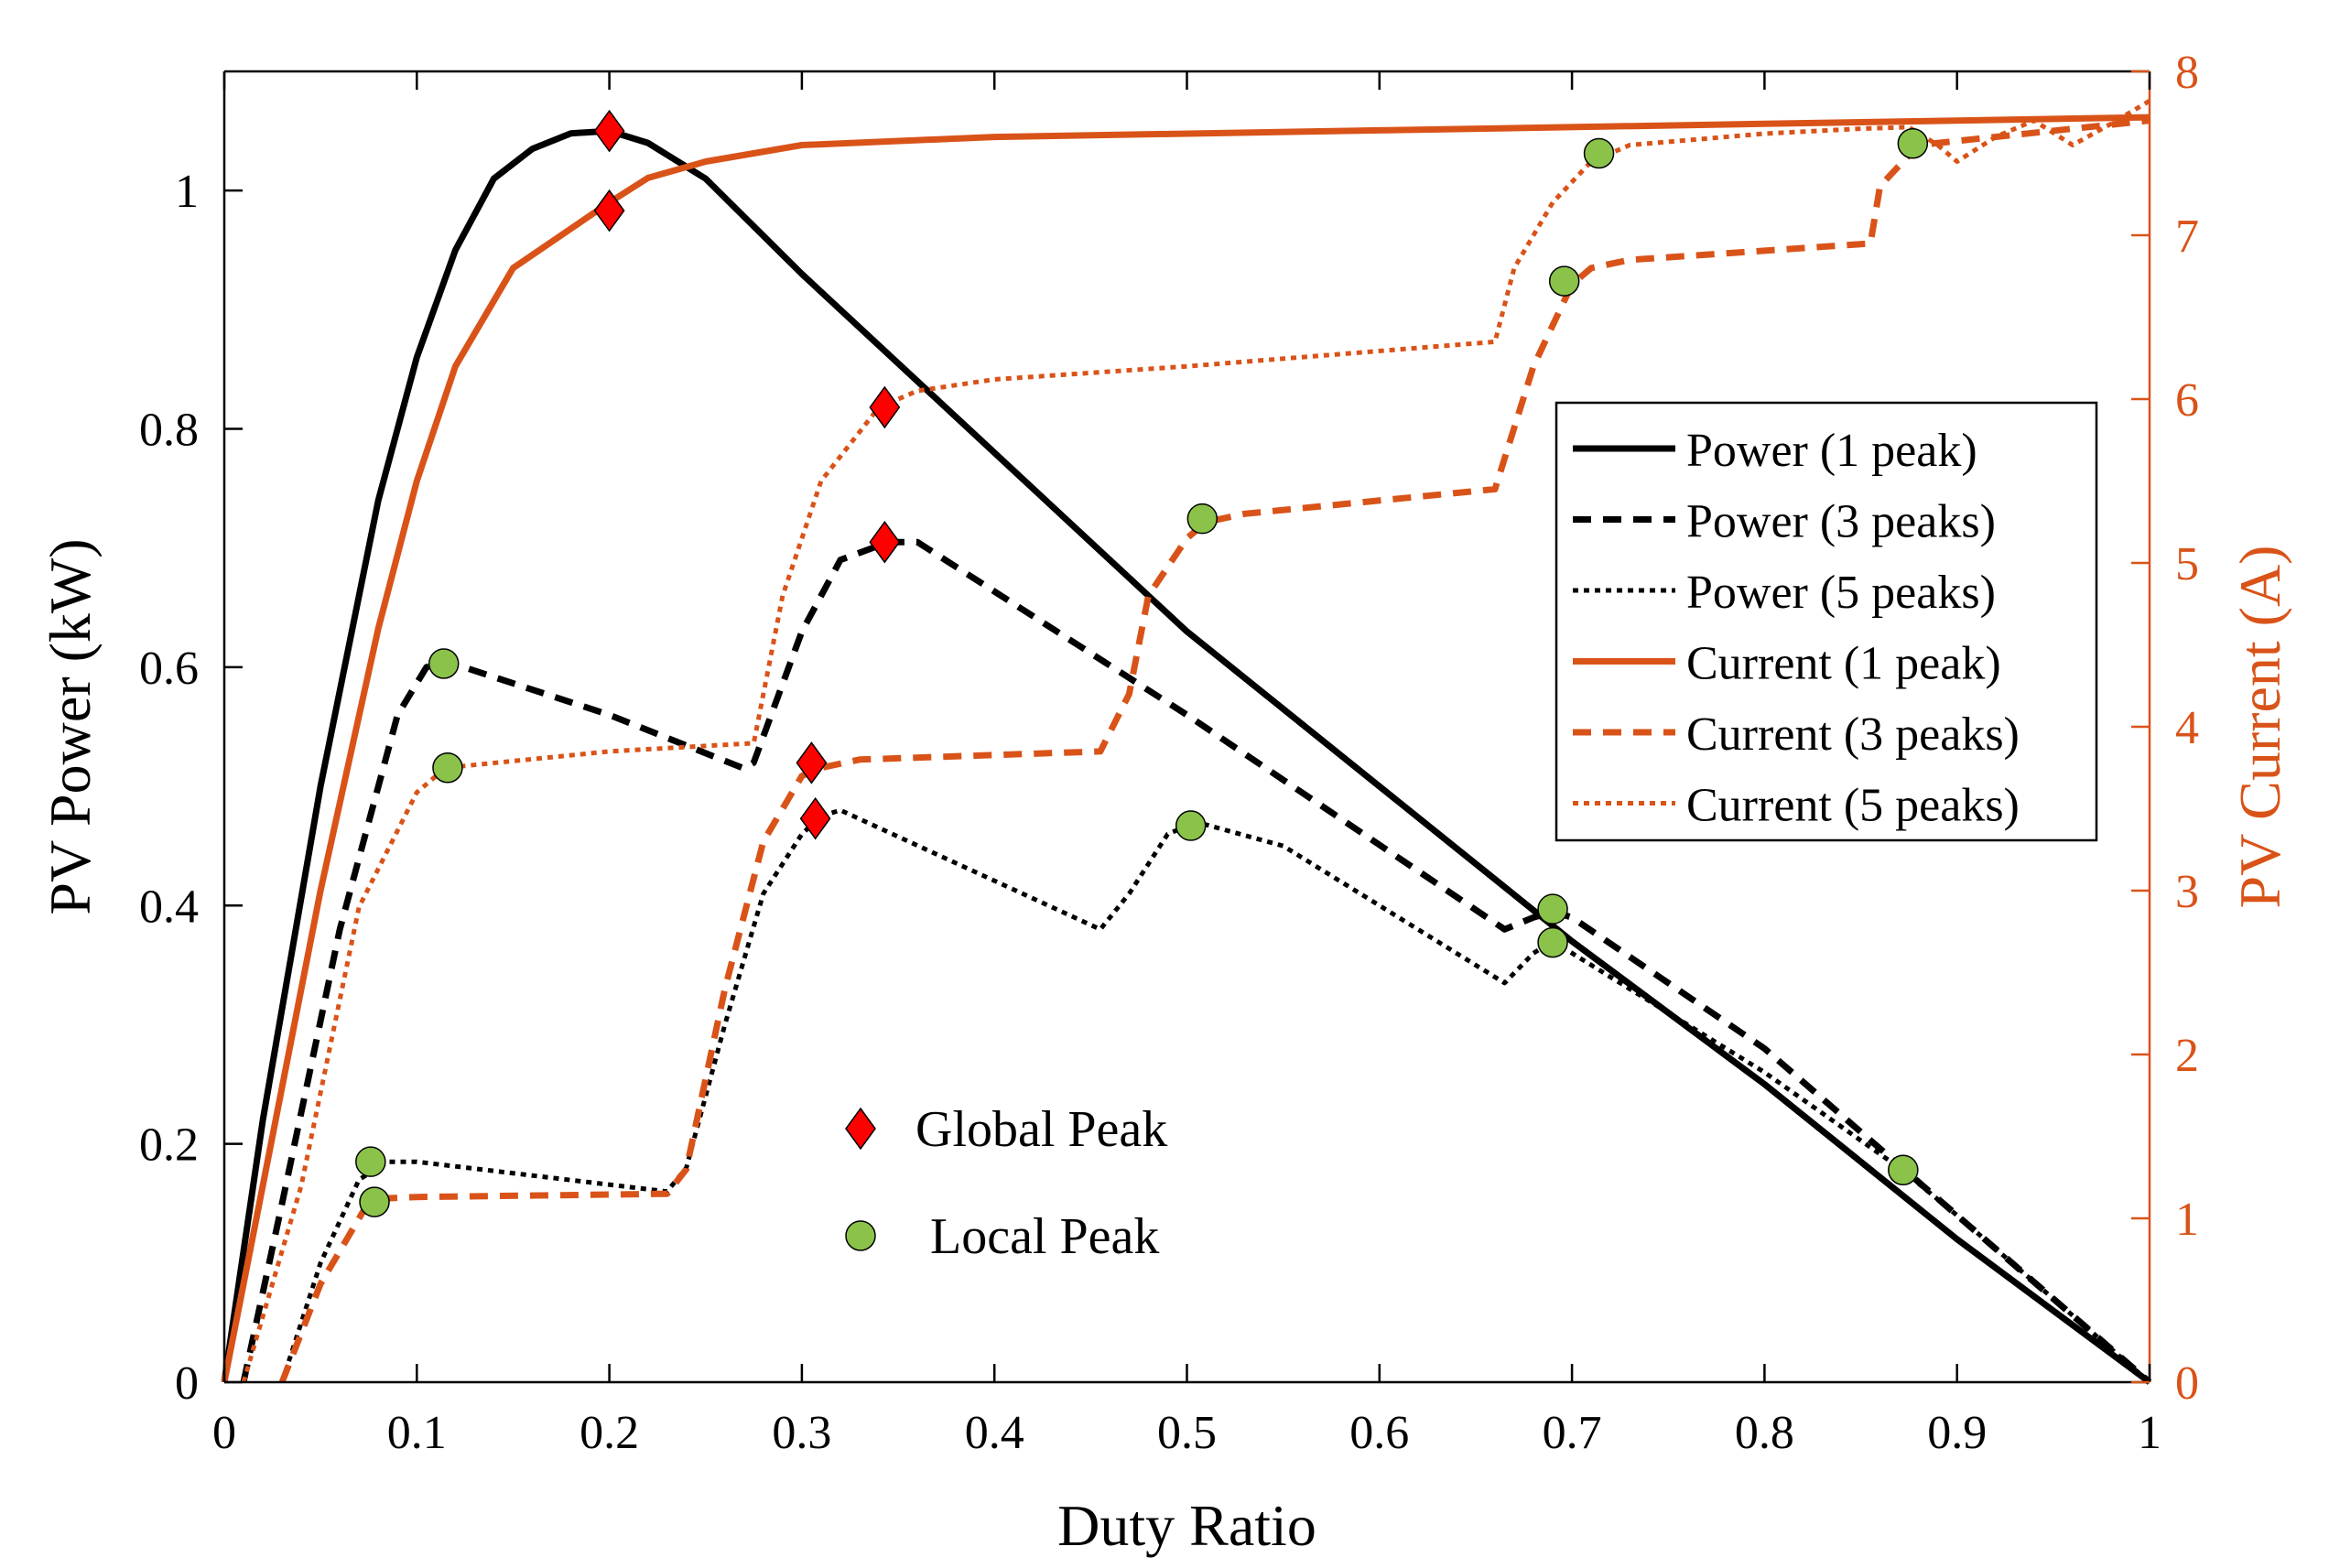 Image resolution: width=2329 pixels, height=1568 pixels. What do you see at coordinates (169, 431) in the screenshot?
I see `y-left-tick-label: 0.8` at bounding box center [169, 431].